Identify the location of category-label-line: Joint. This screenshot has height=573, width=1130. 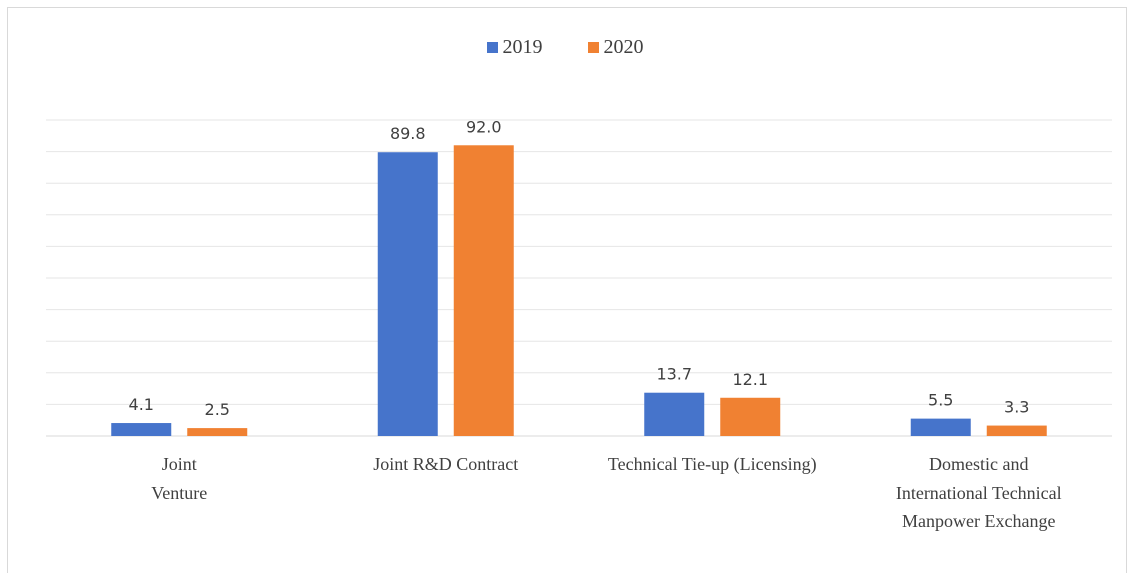
(179, 464).